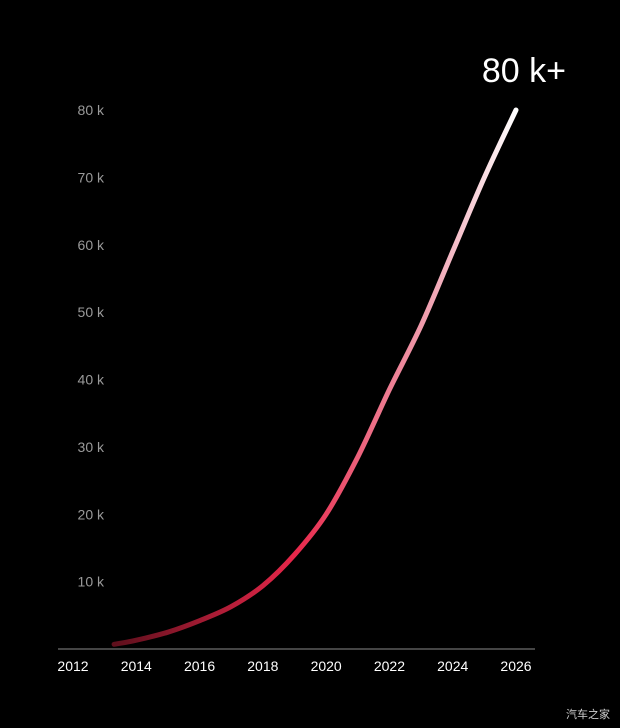 Image resolution: width=620 pixels, height=728 pixels. Describe the element at coordinates (91, 447) in the screenshot. I see `y-tick-label: 30 k` at that location.